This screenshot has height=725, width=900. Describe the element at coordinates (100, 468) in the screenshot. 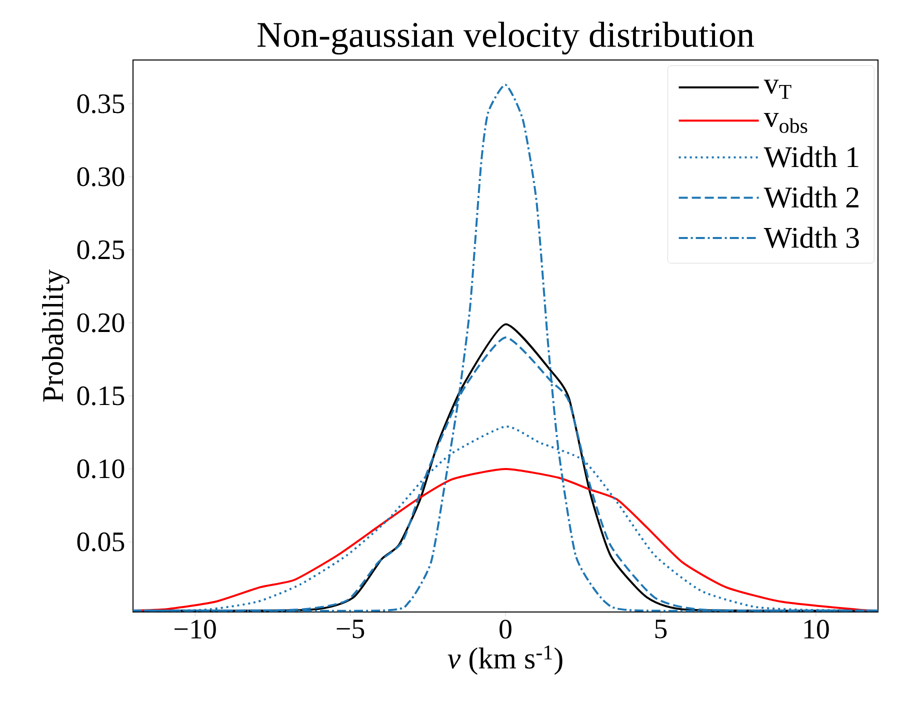

I see `y-tick-label: 0.10` at that location.